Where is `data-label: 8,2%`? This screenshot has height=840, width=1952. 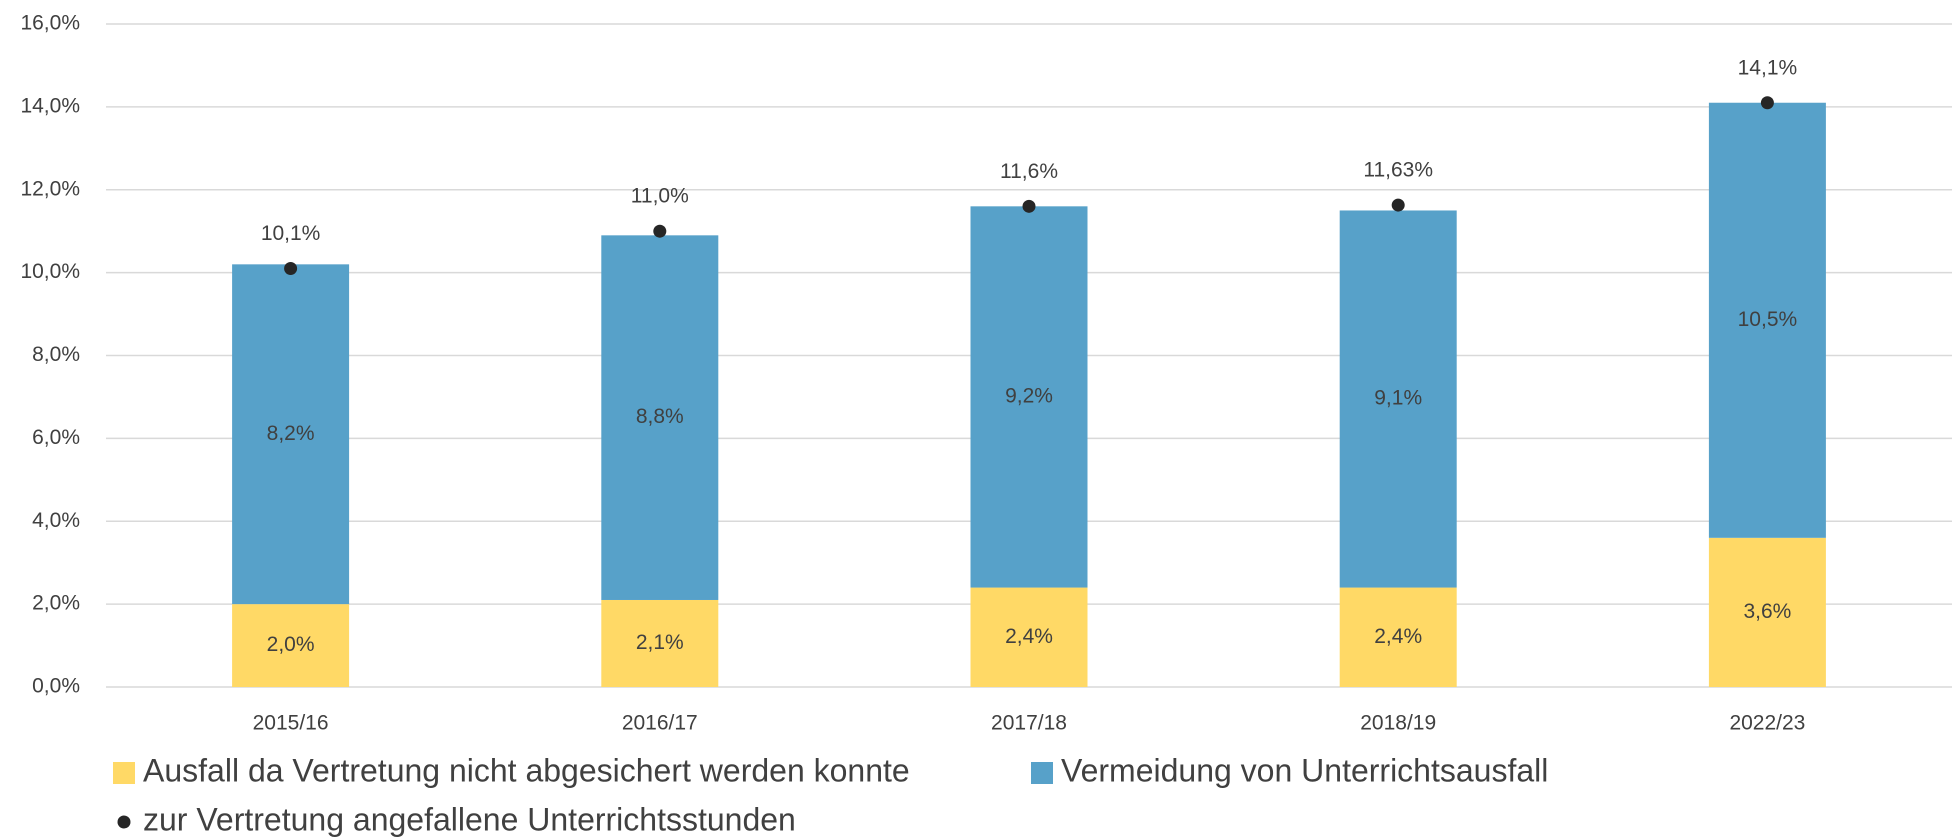 data-label: 8,2% is located at coordinates (291, 433).